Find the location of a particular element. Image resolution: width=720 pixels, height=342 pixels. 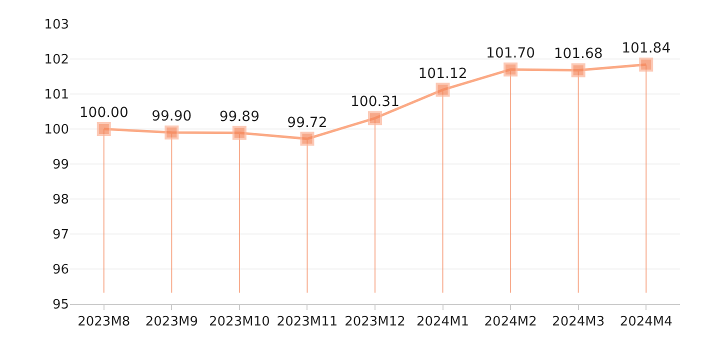

data-label: 101.84 is located at coordinates (646, 48).